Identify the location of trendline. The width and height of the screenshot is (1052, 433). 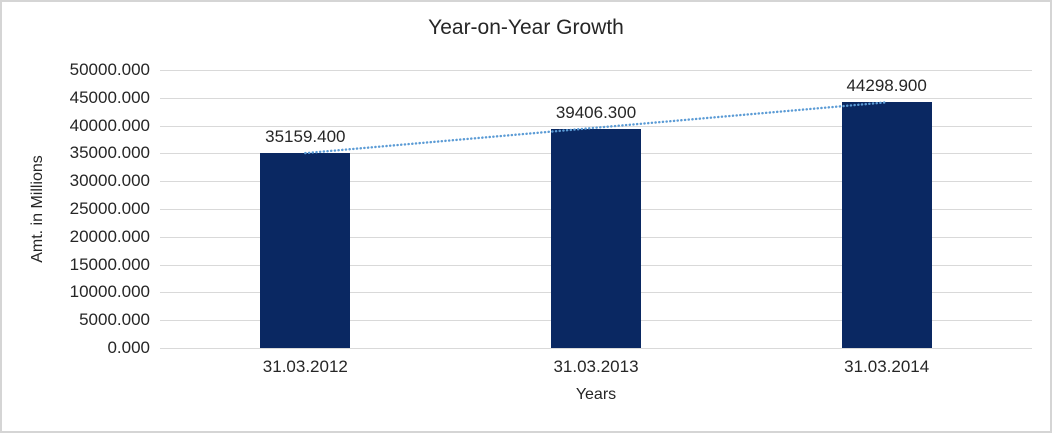
(596, 128).